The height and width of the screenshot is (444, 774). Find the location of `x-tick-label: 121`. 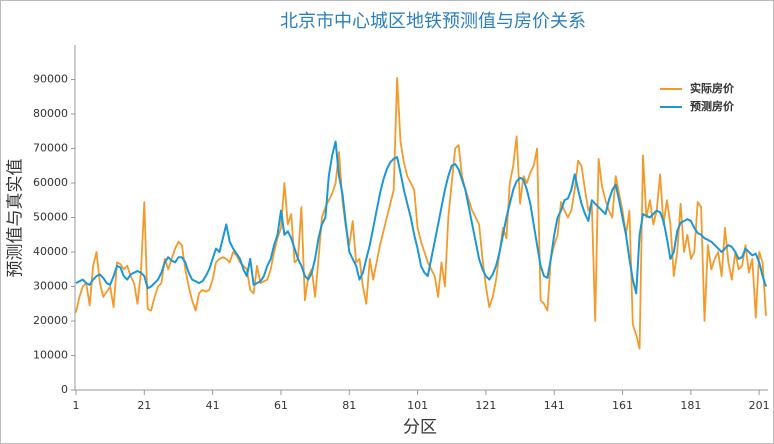

x-tick-label: 121 is located at coordinates (485, 405).